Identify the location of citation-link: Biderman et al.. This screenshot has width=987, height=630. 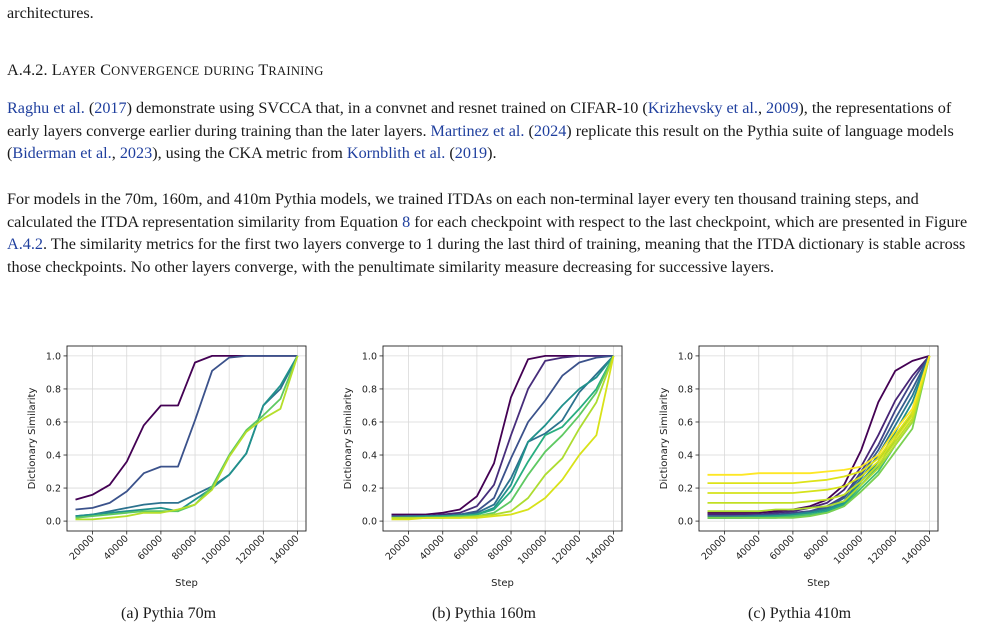
(62, 153).